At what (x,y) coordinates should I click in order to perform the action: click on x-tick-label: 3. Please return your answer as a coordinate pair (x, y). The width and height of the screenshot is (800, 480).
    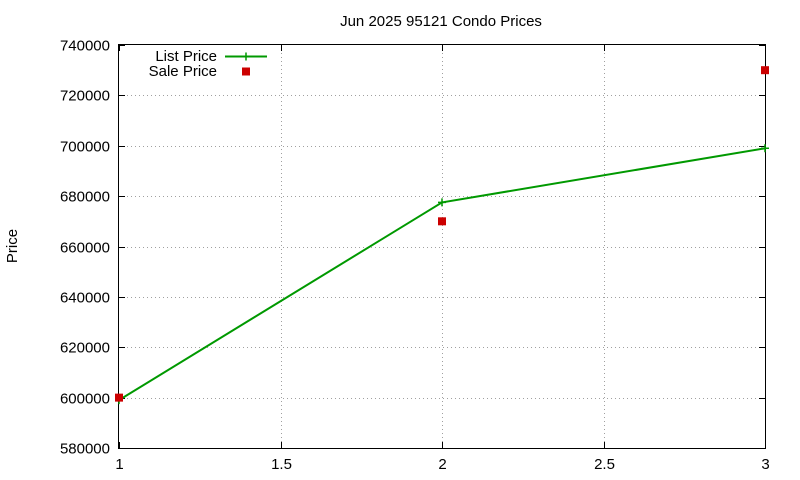
    Looking at the image, I should click on (765, 464).